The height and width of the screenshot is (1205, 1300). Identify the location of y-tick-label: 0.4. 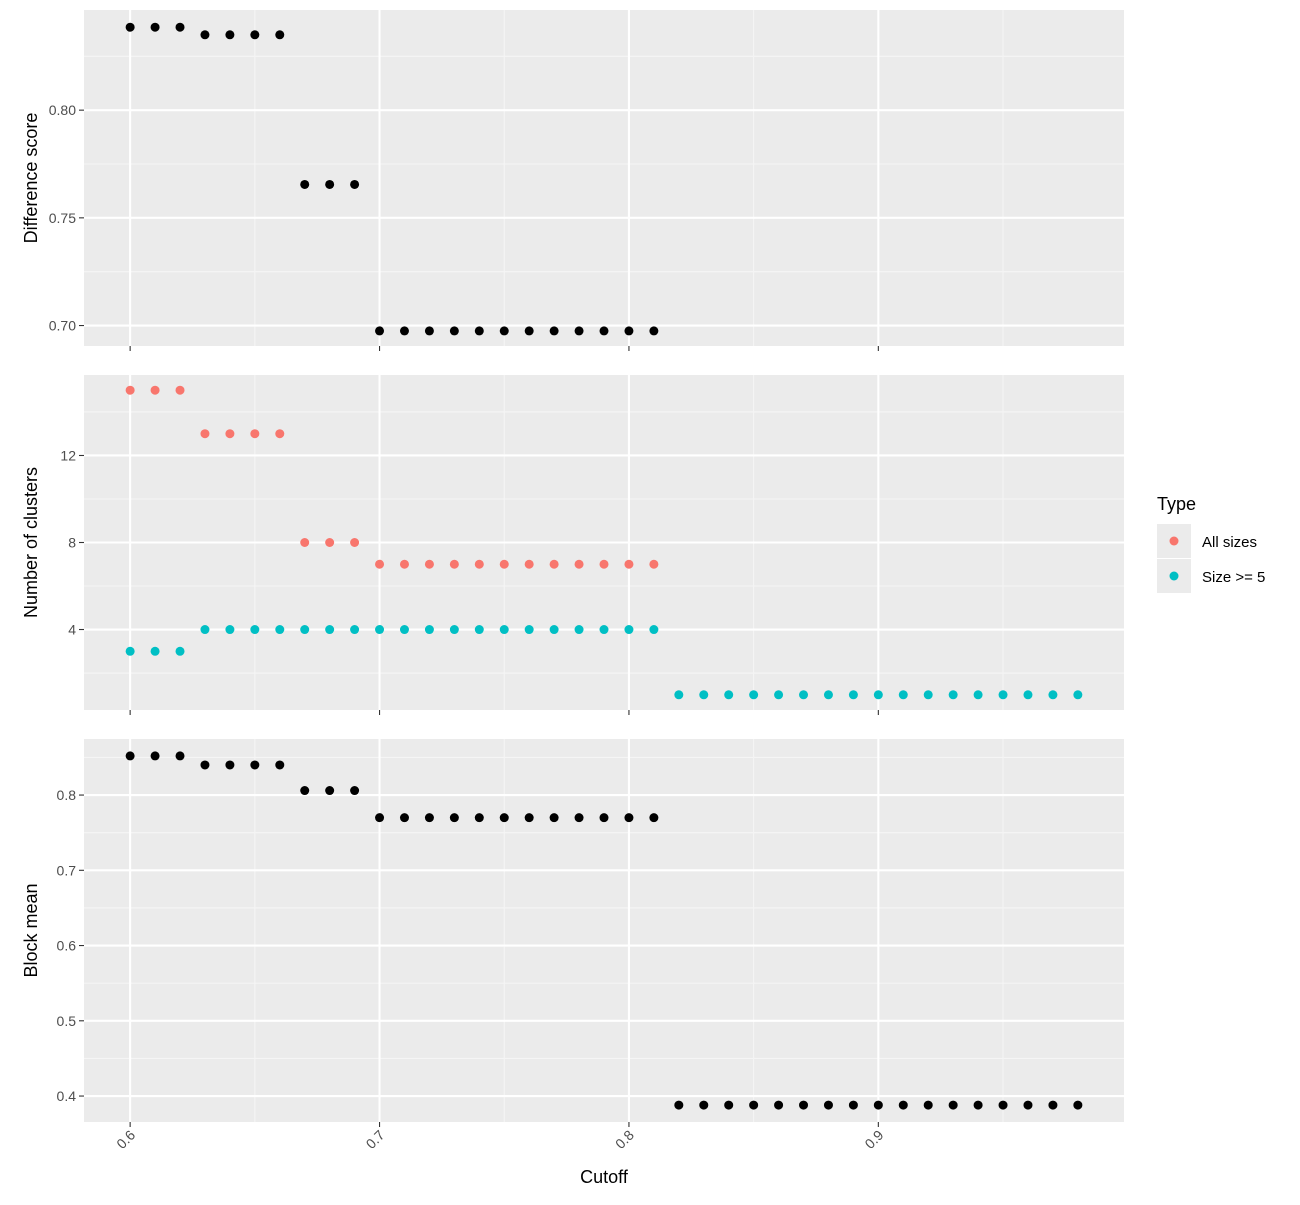
(67, 1096).